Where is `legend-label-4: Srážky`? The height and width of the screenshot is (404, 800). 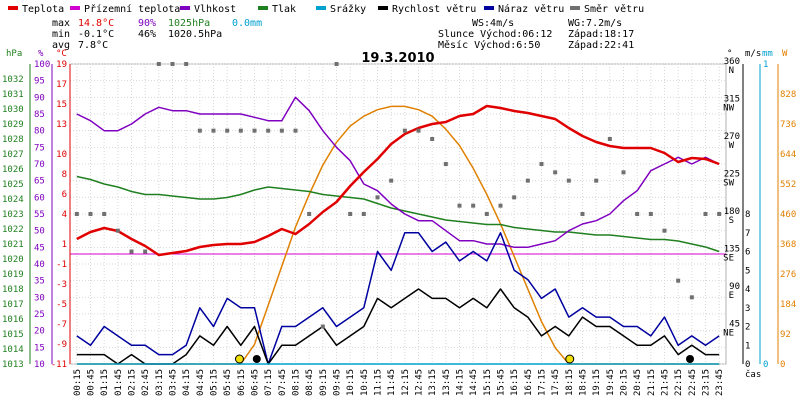
legend-label-4: Srážky is located at coordinates (348, 9).